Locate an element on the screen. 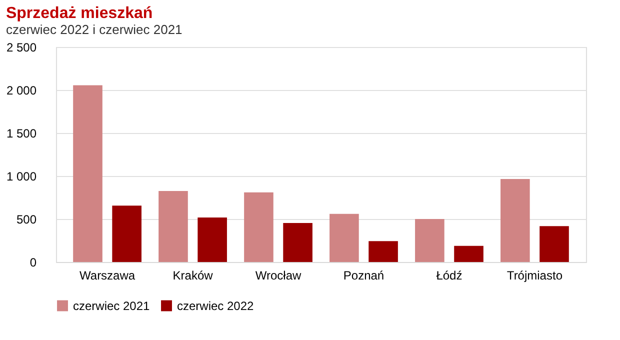 This screenshot has width=620, height=340. legend-label: czerwiec 2021 is located at coordinates (111, 305).